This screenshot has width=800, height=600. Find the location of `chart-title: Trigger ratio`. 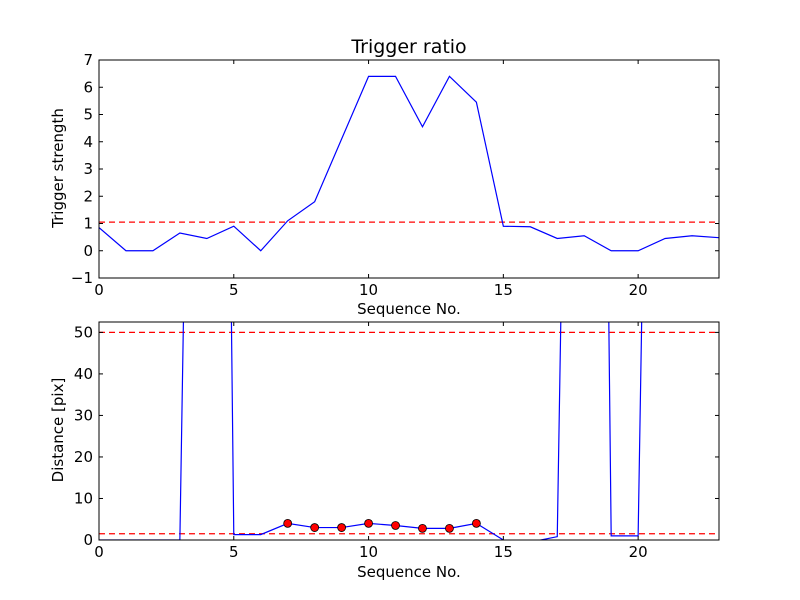

chart-title: Trigger ratio is located at coordinates (408, 47).